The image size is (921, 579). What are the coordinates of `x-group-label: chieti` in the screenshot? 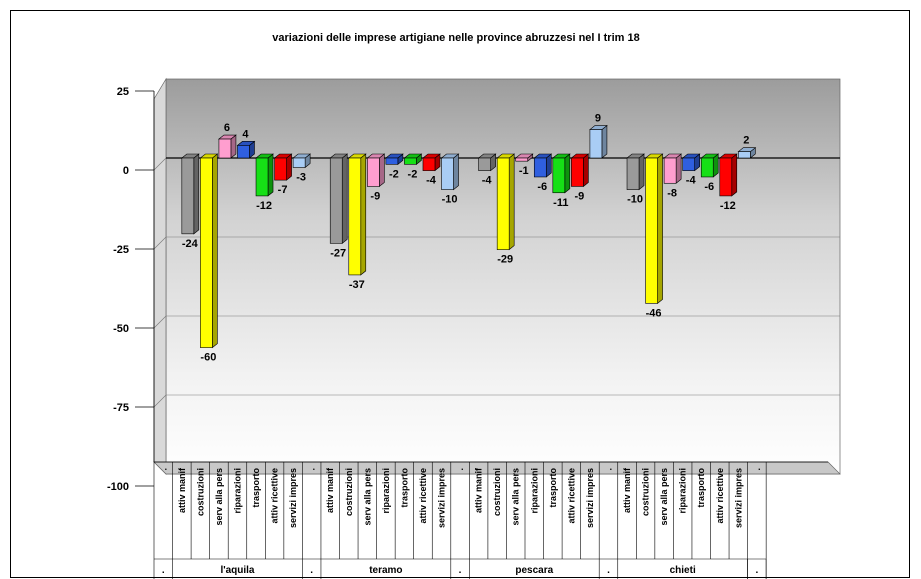 It's located at (683, 570).